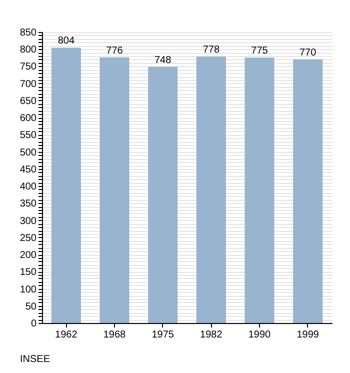  I want to click on x-tick-label: 1968, so click(114, 335).